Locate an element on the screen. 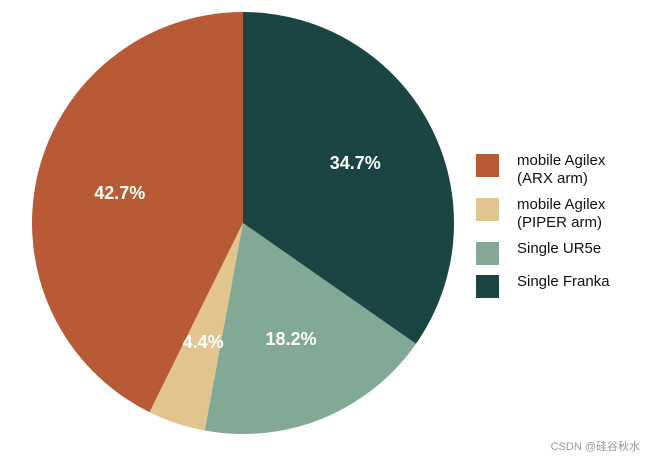 Image resolution: width=650 pixels, height=460 pixels. legend-label: mobile Agilex (PIPER arm) is located at coordinates (561, 213).